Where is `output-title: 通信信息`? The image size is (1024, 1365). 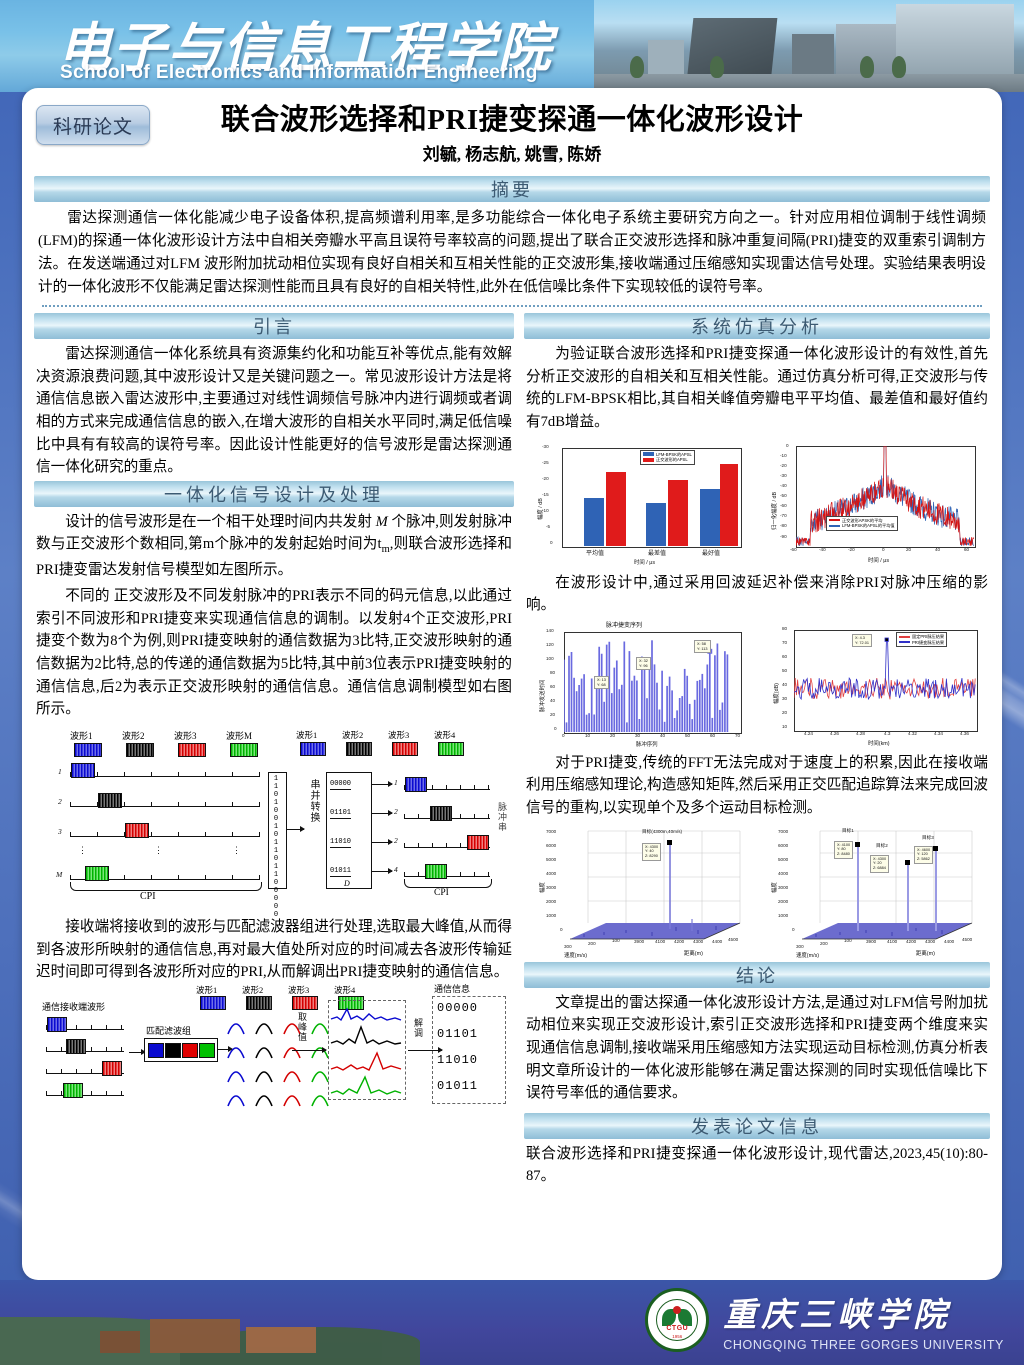
output-title: 通信信息 is located at coordinates (452, 988).